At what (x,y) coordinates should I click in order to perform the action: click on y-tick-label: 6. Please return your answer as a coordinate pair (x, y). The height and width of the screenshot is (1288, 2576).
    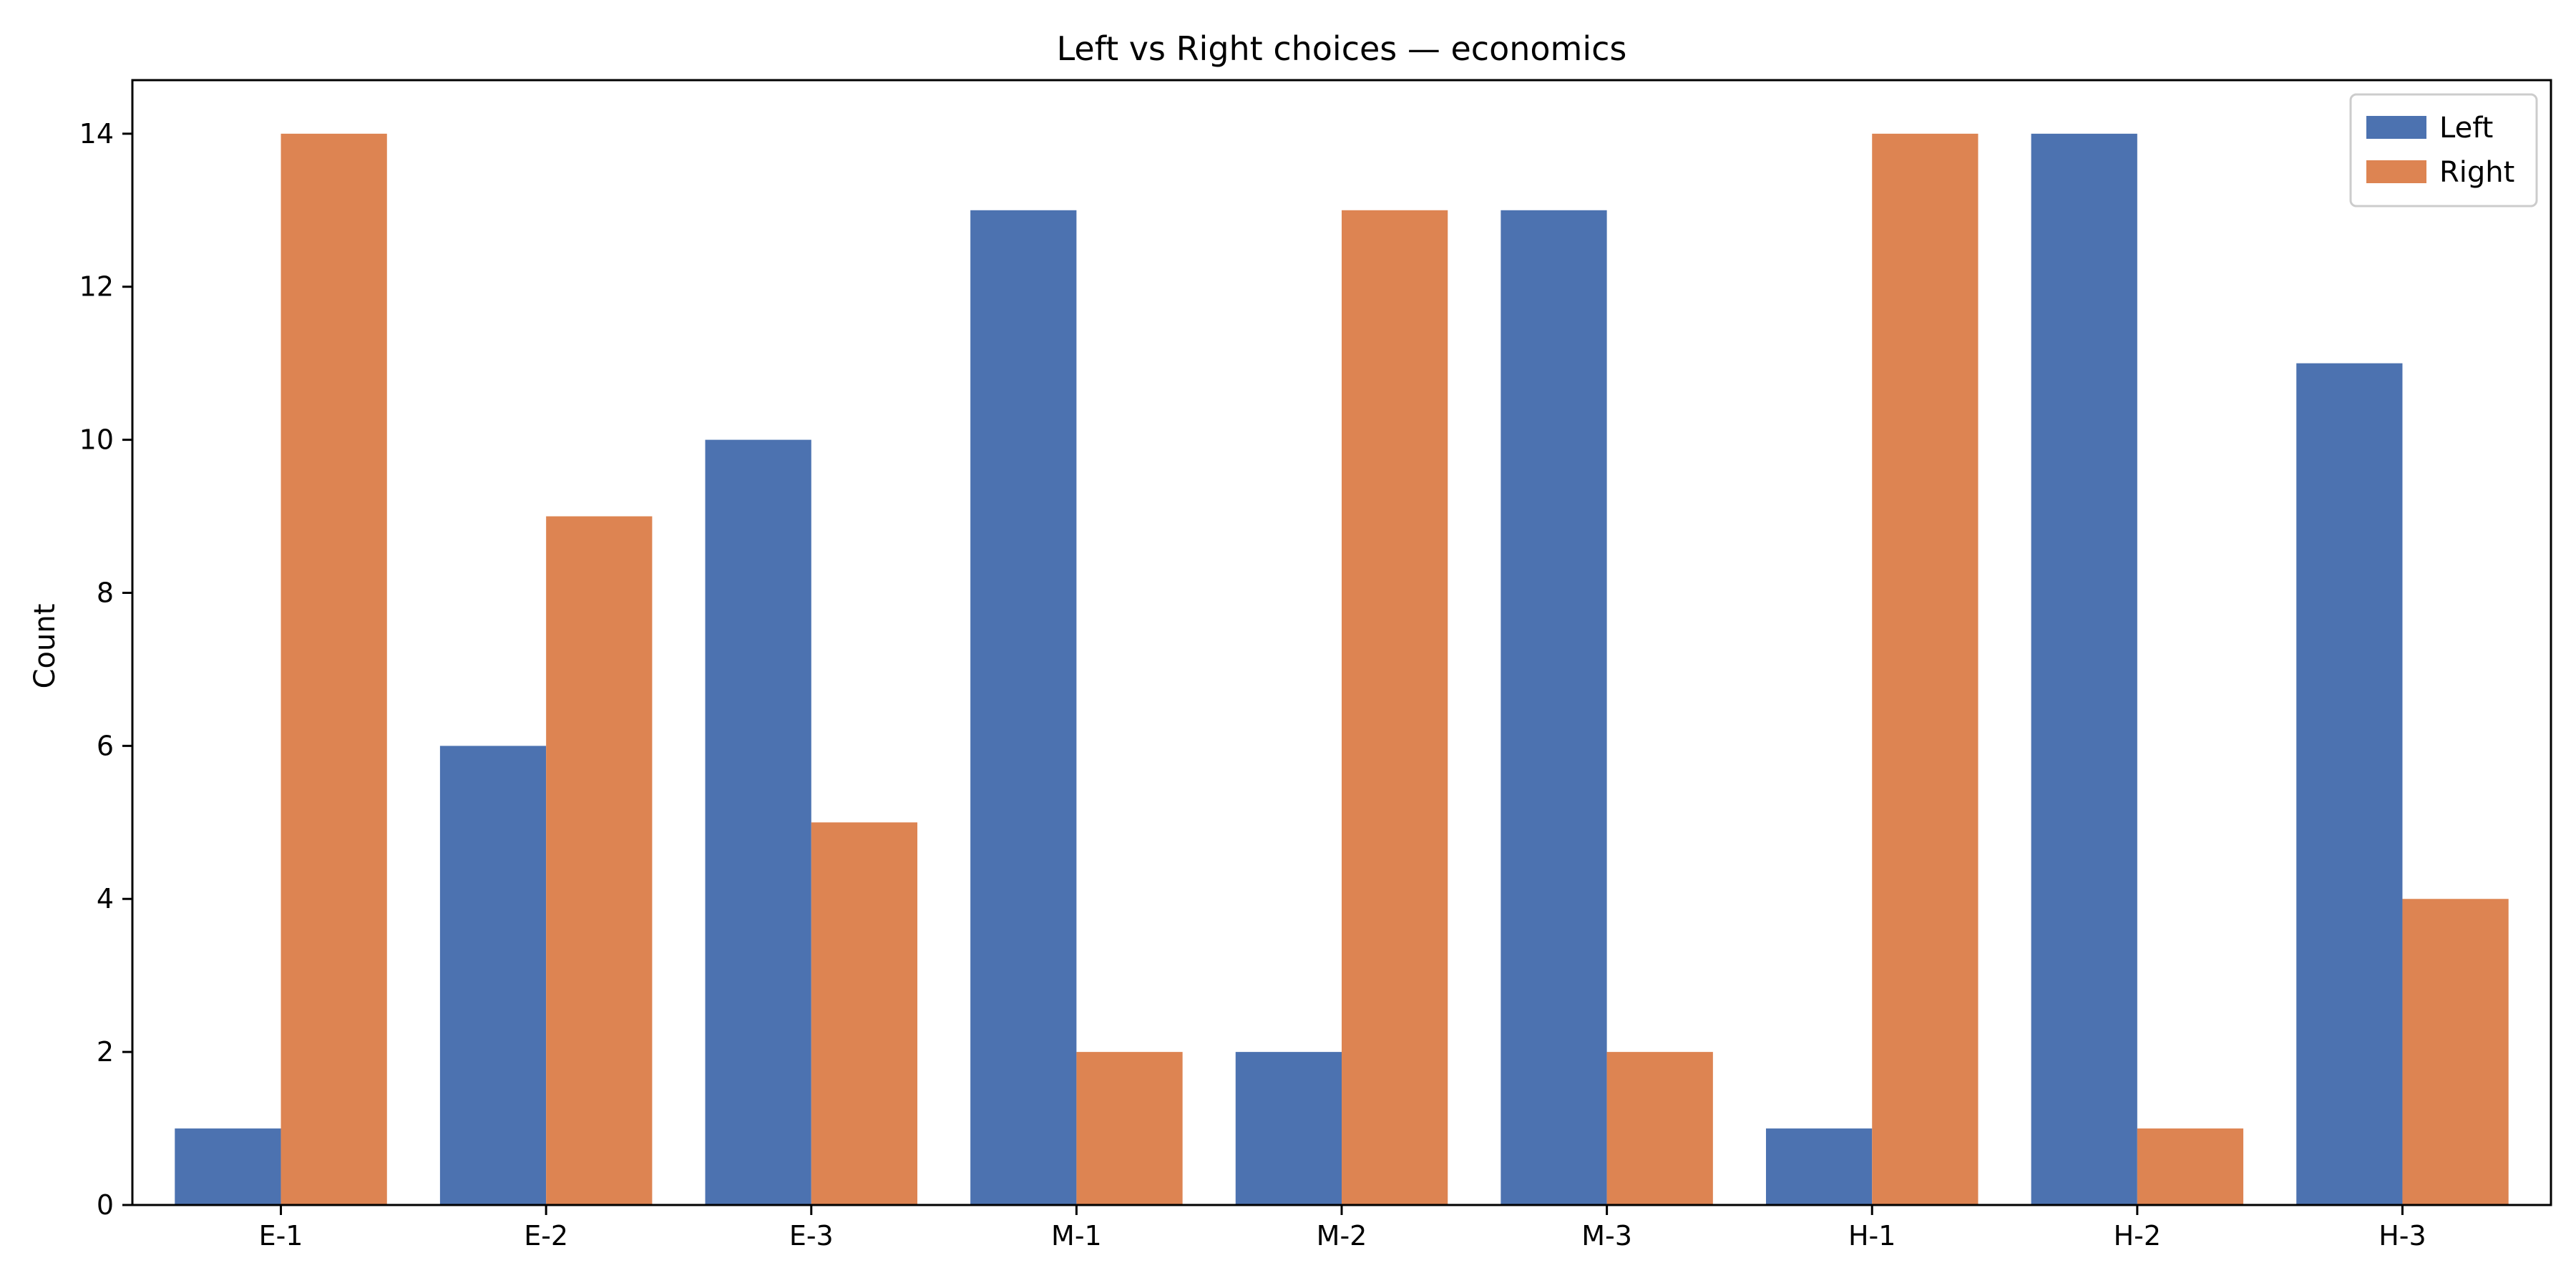
    Looking at the image, I should click on (105, 745).